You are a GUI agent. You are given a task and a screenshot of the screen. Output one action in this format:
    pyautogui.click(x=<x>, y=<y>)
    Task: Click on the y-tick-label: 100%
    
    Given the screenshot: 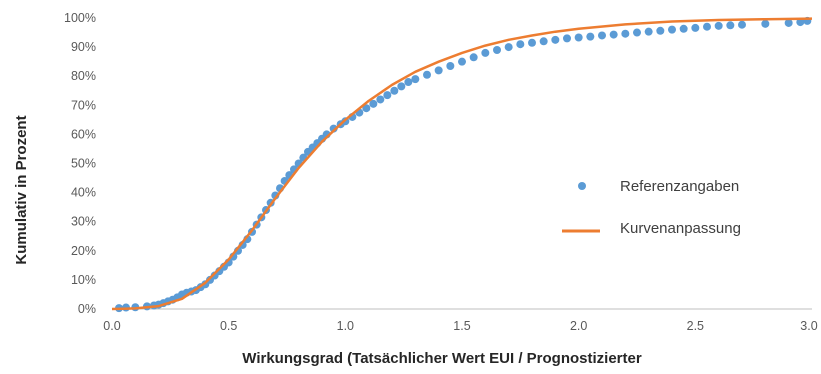 What is the action you would take?
    pyautogui.click(x=80, y=18)
    